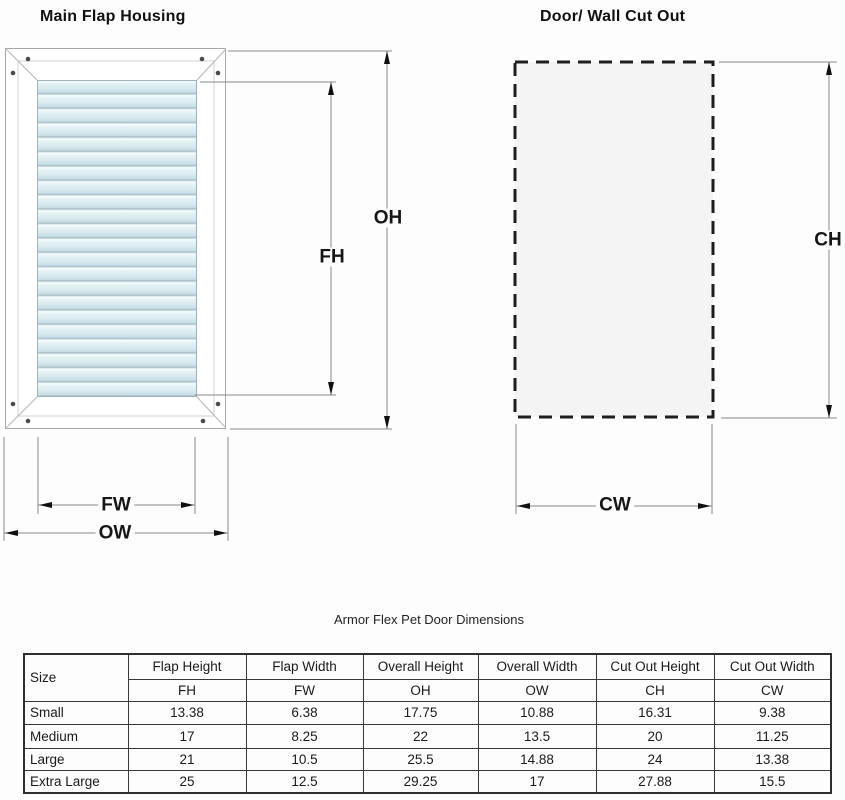 The image size is (845, 800). I want to click on column-header: Overall Height, so click(420, 666).